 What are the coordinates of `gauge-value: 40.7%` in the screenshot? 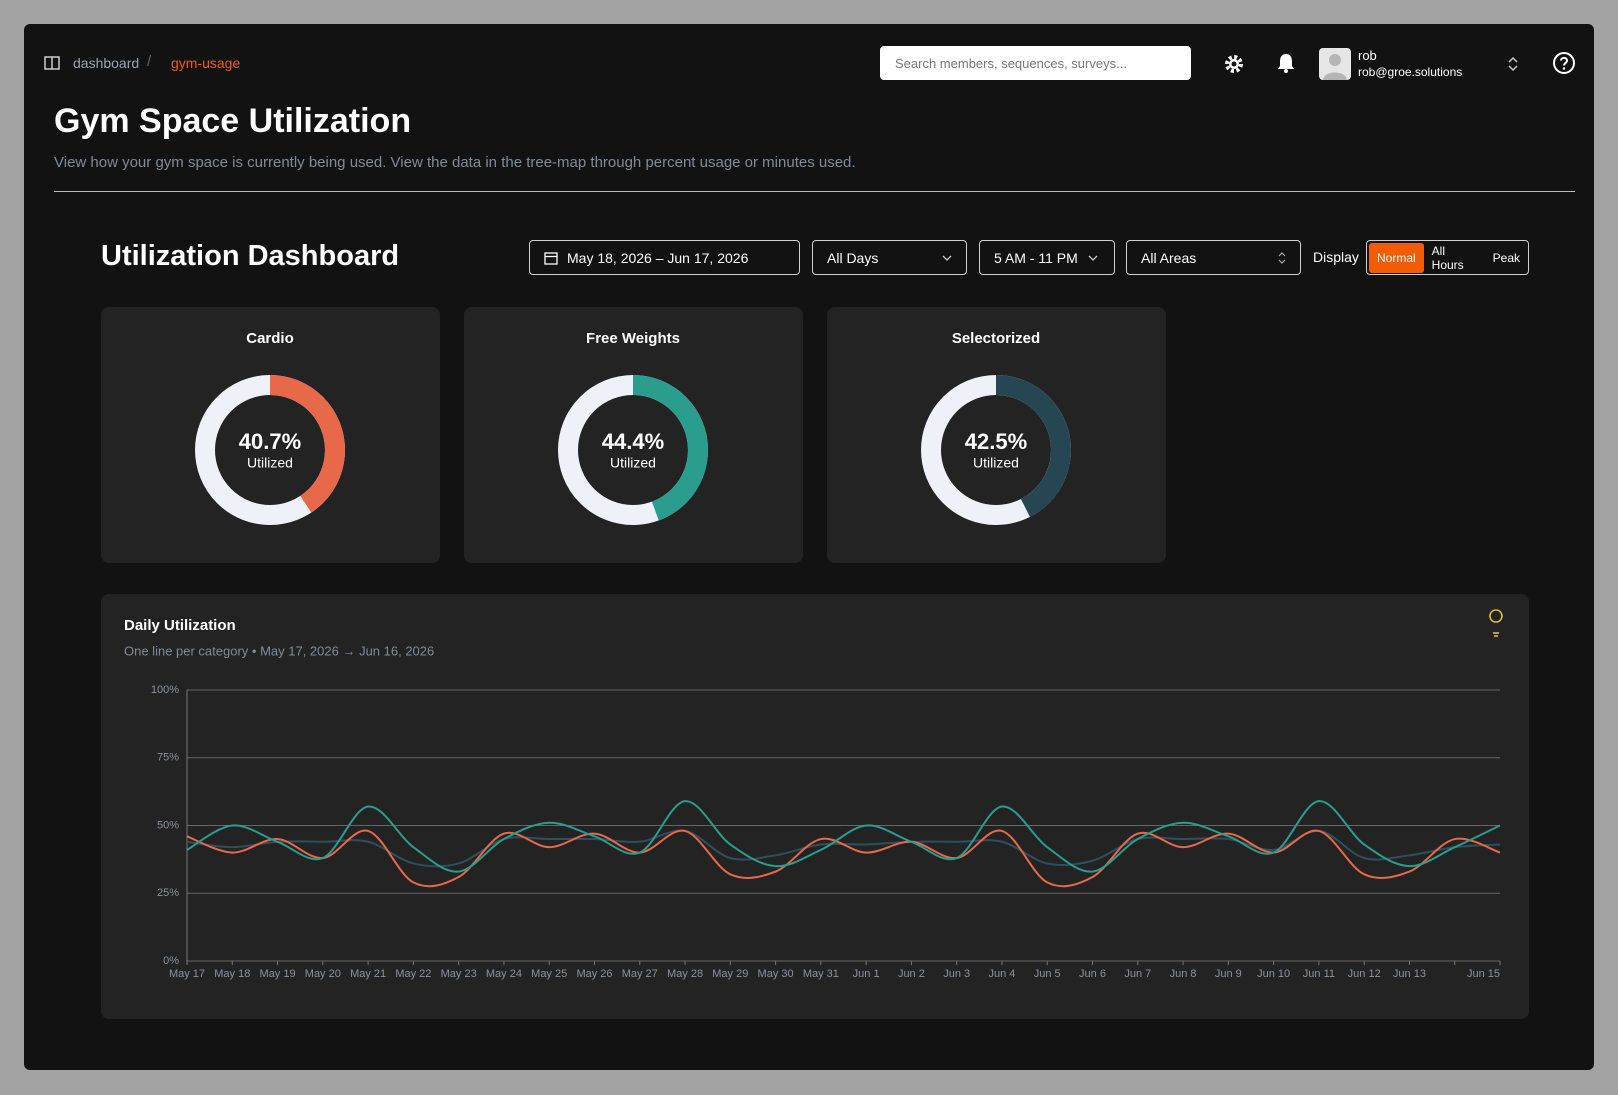 It's located at (270, 441).